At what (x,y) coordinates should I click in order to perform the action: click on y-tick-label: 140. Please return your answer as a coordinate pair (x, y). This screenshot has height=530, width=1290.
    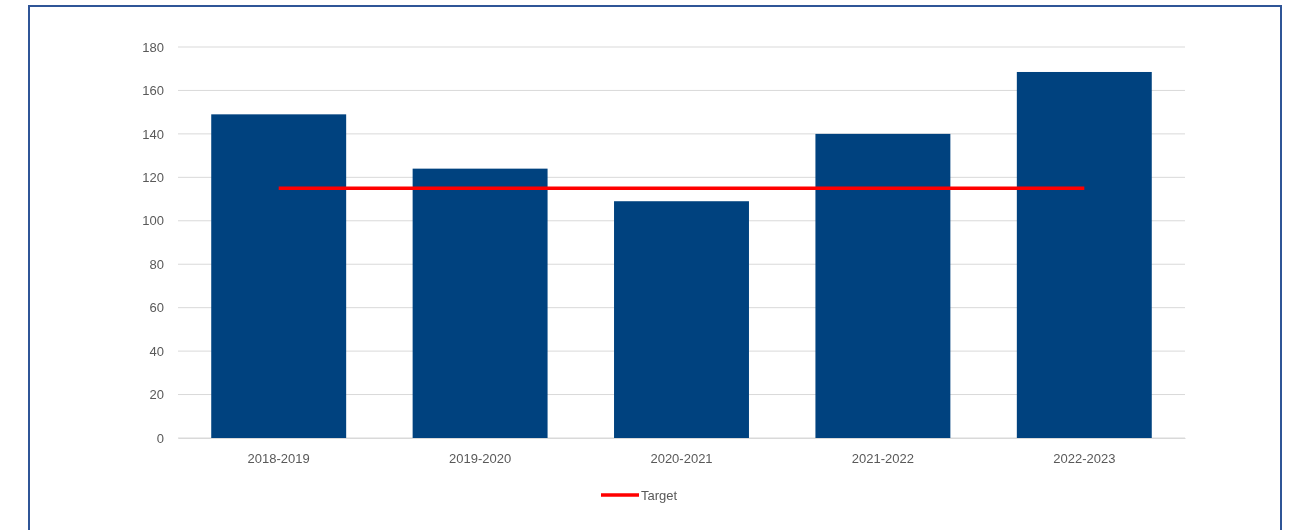
    Looking at the image, I should click on (153, 134).